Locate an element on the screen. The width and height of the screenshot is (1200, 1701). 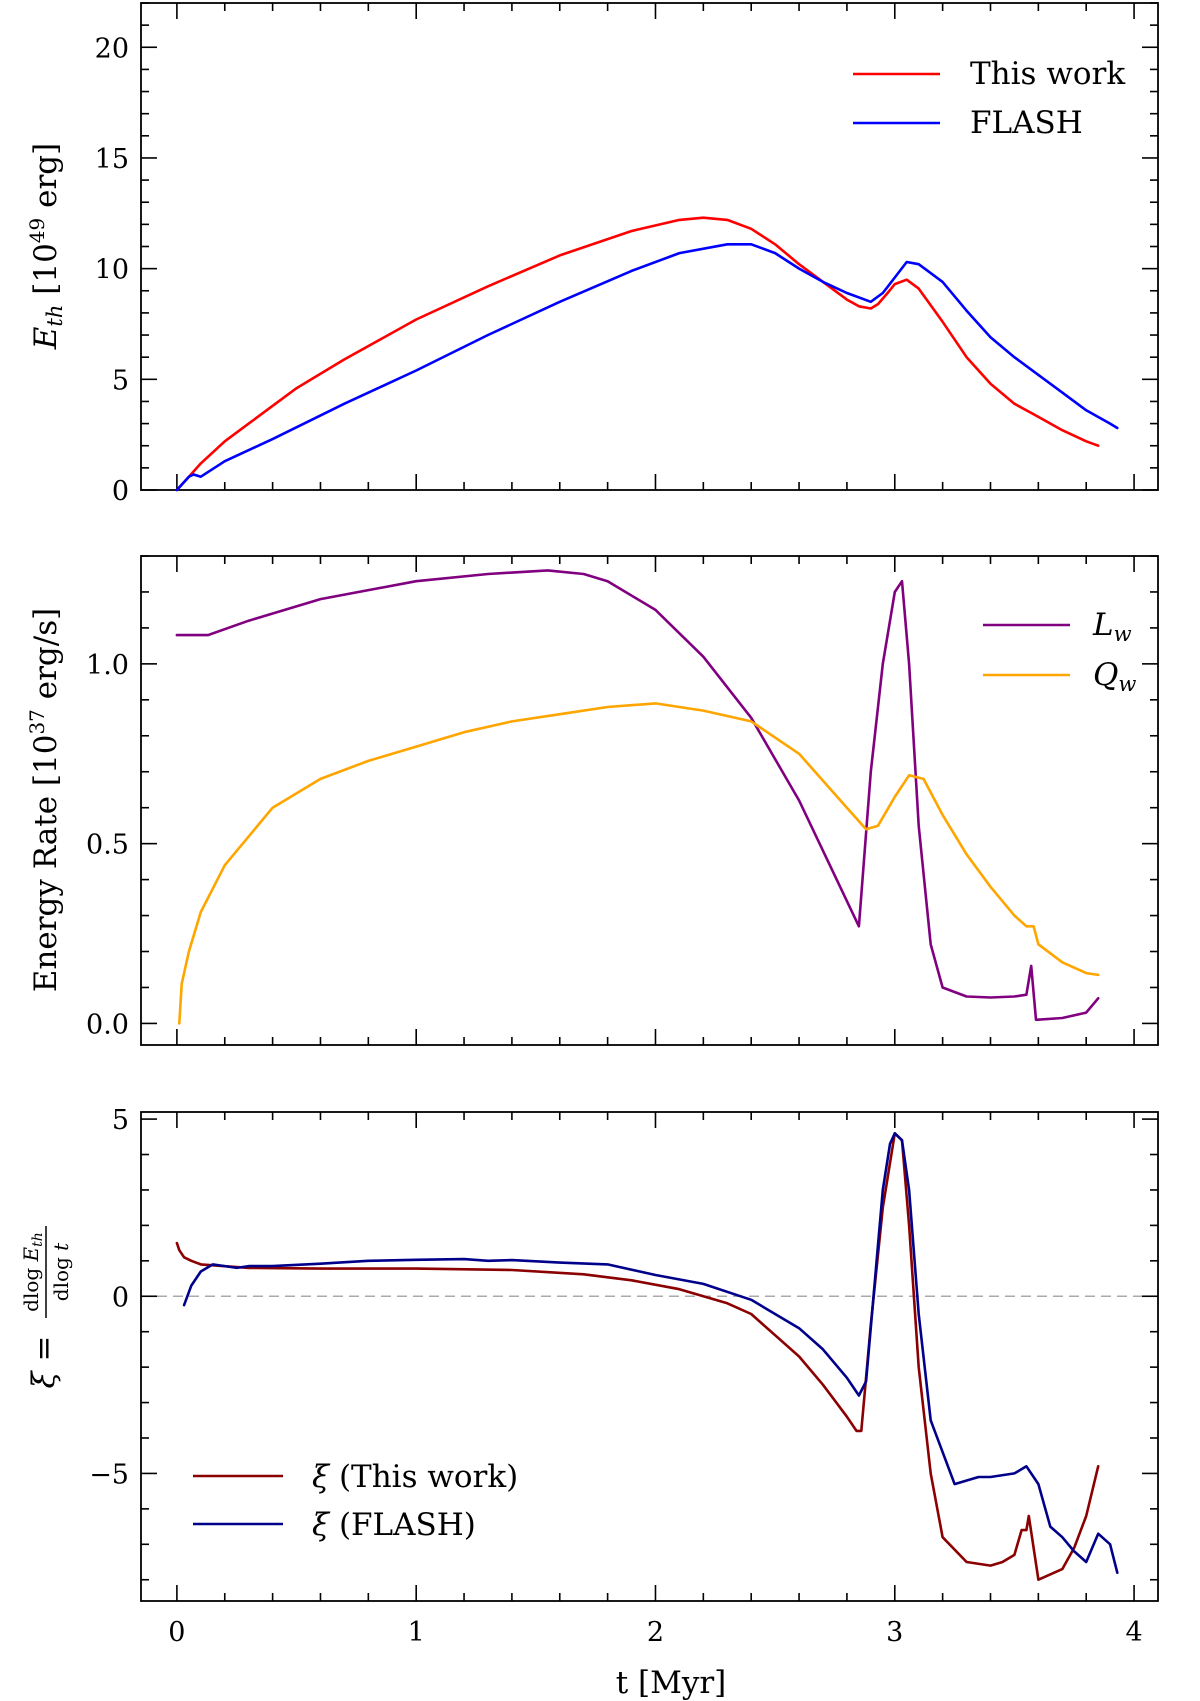
y-label-E: E is located at coordinates (46, 338).